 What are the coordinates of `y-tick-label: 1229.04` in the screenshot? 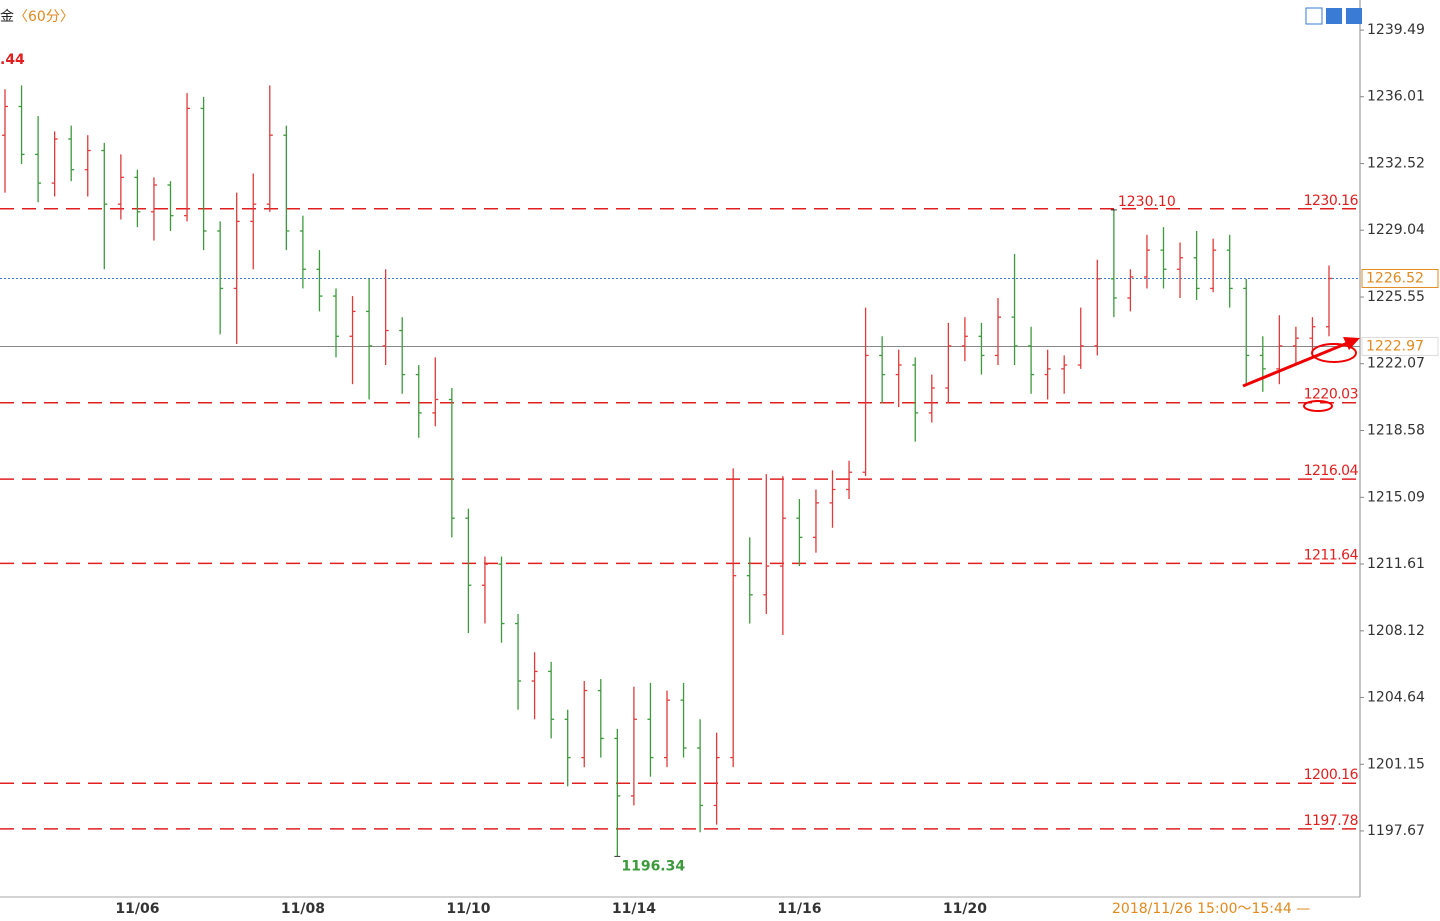 It's located at (1396, 230).